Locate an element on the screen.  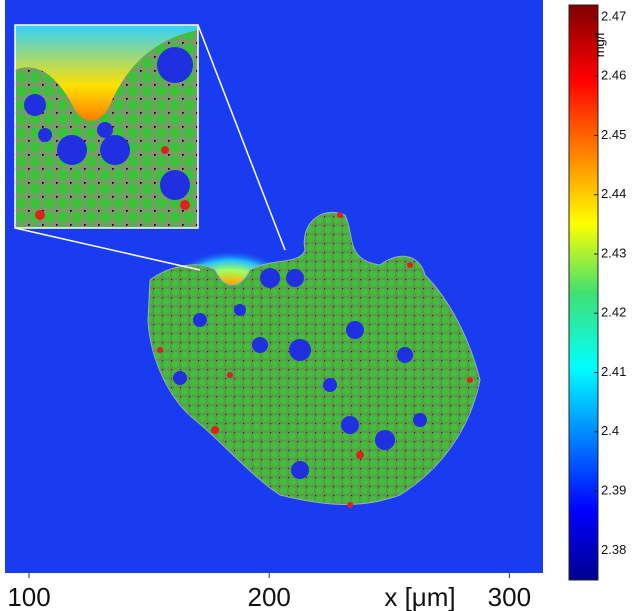
x-axis-label: x [μm] is located at coordinates (419, 596).